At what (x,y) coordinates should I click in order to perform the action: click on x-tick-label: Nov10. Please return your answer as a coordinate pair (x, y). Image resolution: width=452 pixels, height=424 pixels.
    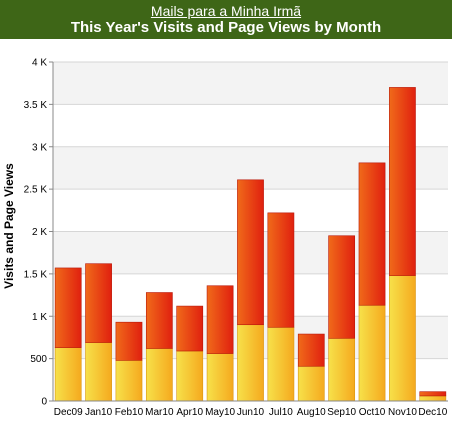
    Looking at the image, I should click on (402, 412).